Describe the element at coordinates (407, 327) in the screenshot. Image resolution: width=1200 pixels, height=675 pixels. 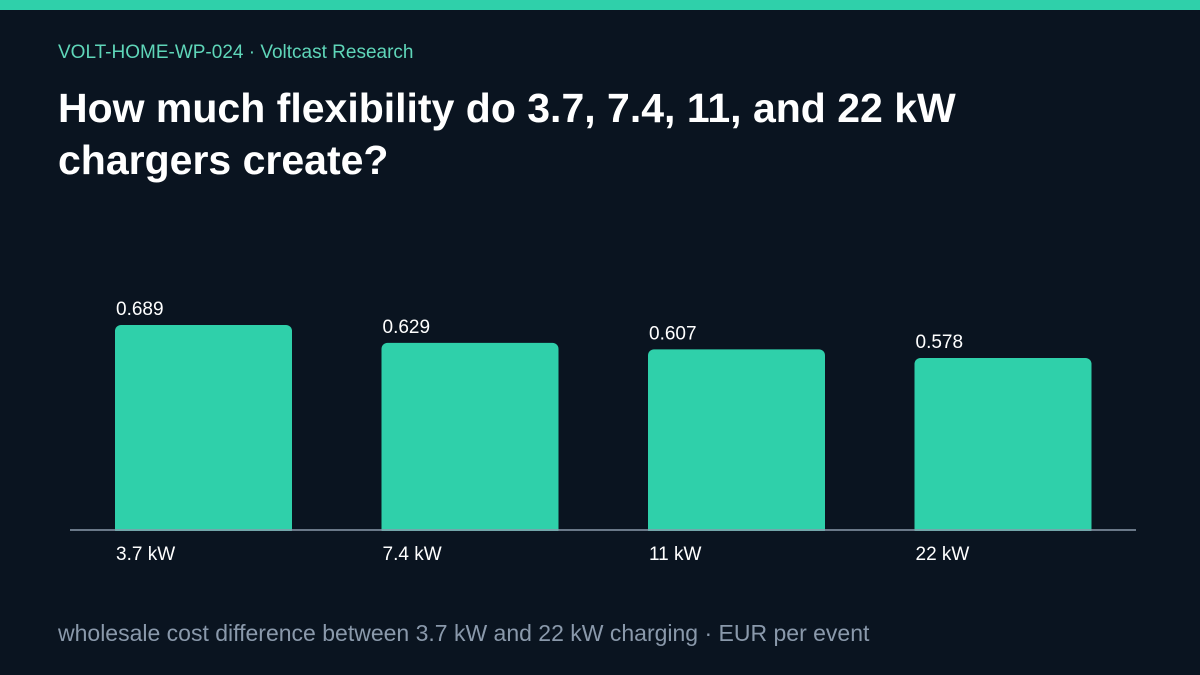
I see `bar-value-label: 0.629` at that location.